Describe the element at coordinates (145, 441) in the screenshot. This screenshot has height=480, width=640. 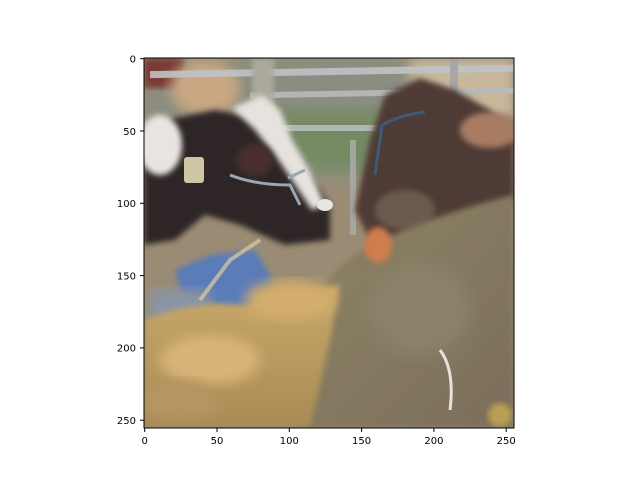
I see `x-tick-label: 0` at that location.